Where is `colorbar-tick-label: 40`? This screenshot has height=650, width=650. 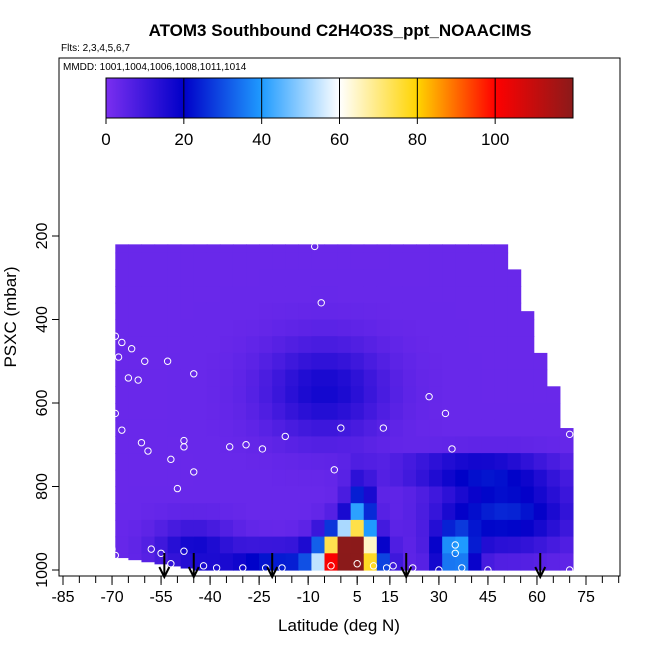 colorbar-tick-label: 40 is located at coordinates (261, 139).